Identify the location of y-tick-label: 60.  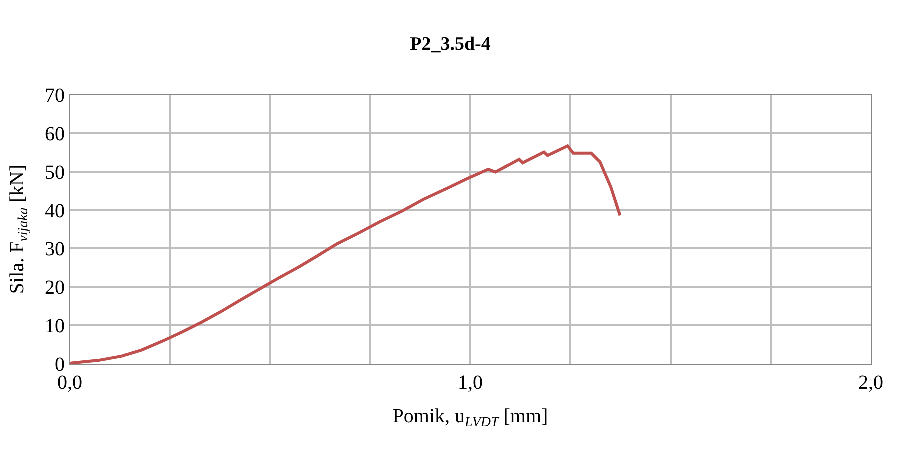
(55, 134).